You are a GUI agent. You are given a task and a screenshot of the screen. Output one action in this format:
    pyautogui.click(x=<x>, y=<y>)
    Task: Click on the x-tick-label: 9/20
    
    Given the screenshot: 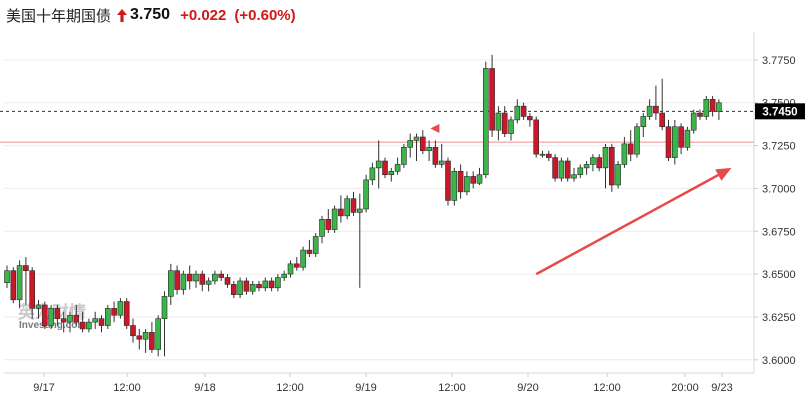 What is the action you would take?
    pyautogui.click(x=527, y=388)
    